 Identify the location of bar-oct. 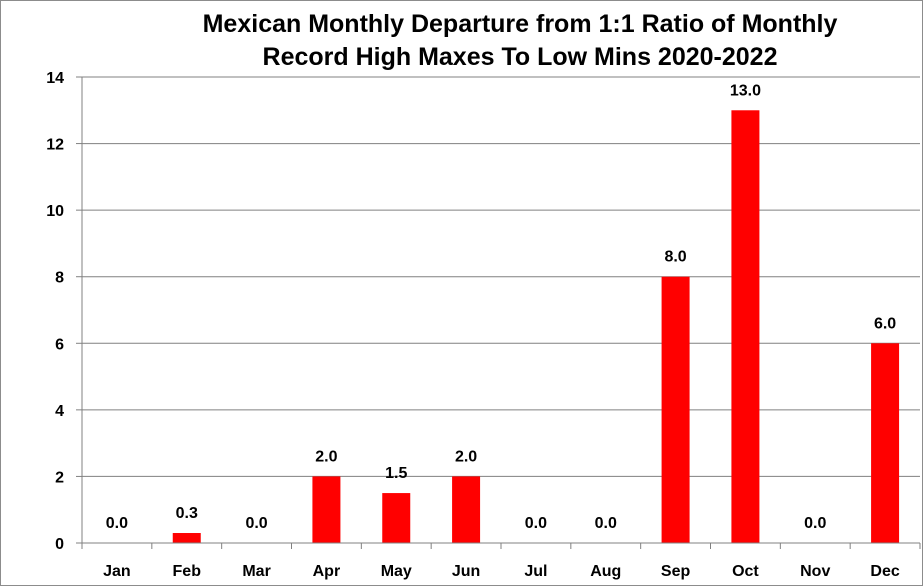
(745, 327).